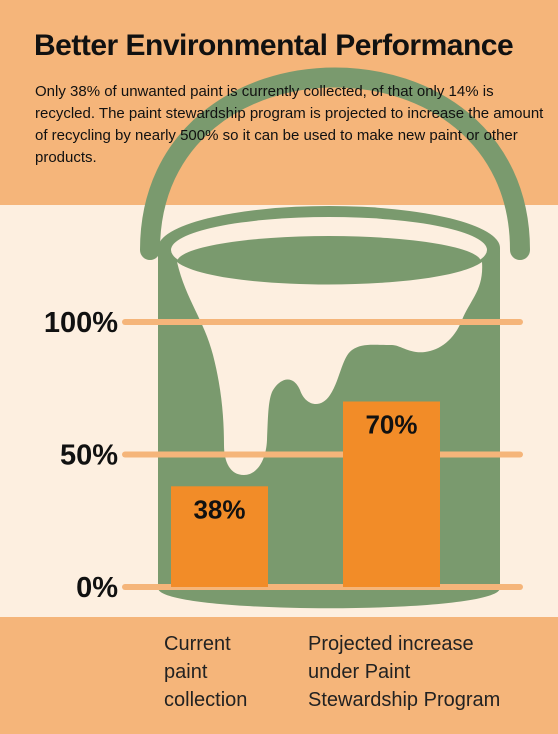  What do you see at coordinates (206, 672) in the screenshot?
I see `category-label-current: Current paint collection` at bounding box center [206, 672].